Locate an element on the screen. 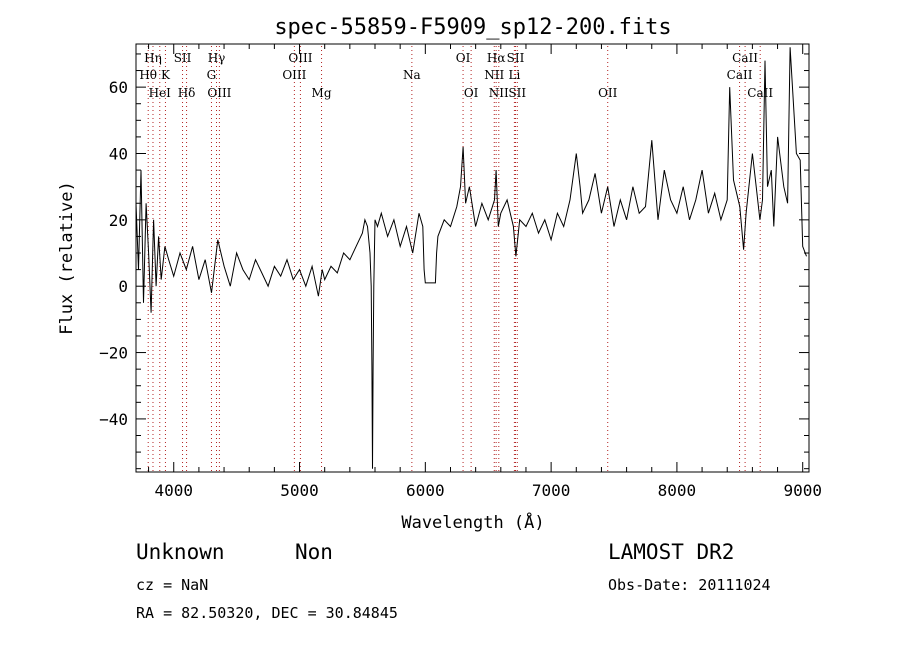  x-axis-label: Wavelength (Å) is located at coordinates (472, 522).